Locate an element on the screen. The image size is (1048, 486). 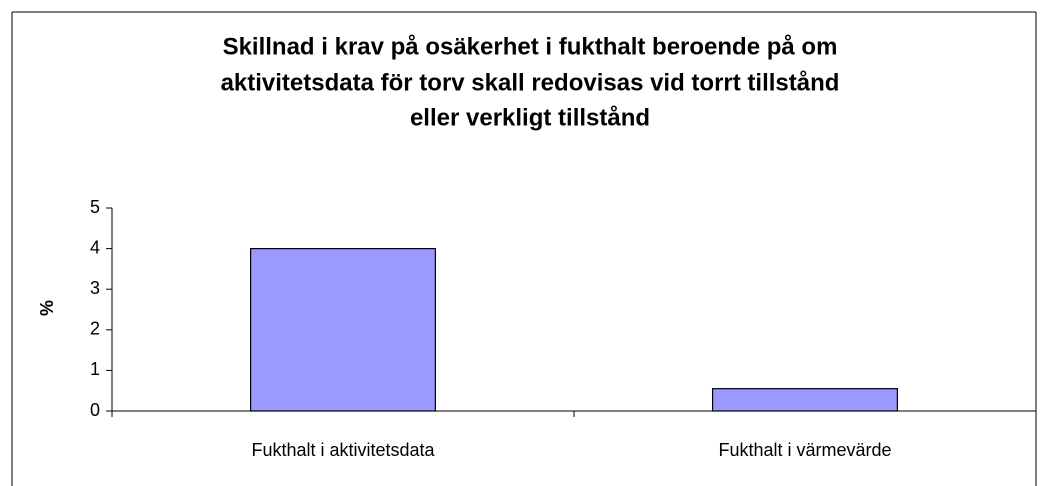
y-tick-label: 5 is located at coordinates (95, 207).